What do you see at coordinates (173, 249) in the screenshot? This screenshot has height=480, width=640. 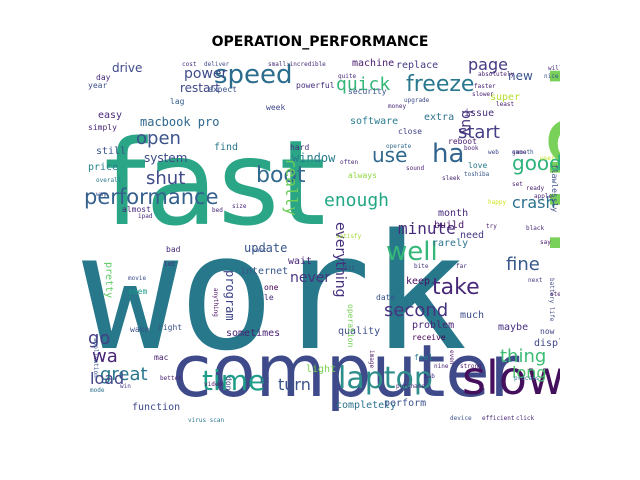 I see `cloud-word-bad: bad` at bounding box center [173, 249].